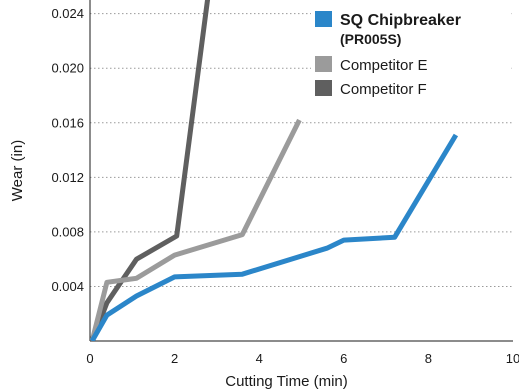 This screenshot has width=519, height=389. I want to click on x-tick-label-1: 2, so click(174, 358).